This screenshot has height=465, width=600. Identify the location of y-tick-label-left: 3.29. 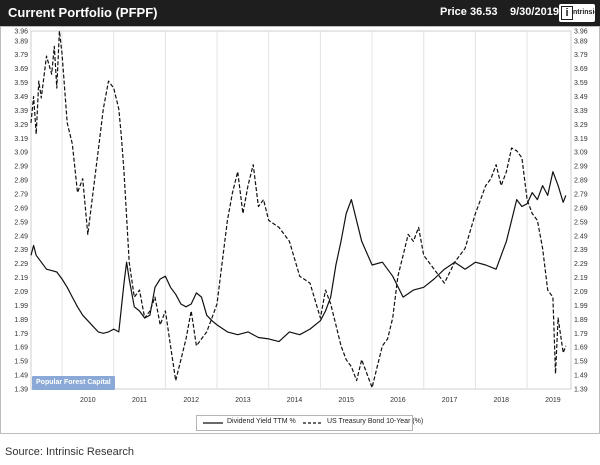
(21, 125).